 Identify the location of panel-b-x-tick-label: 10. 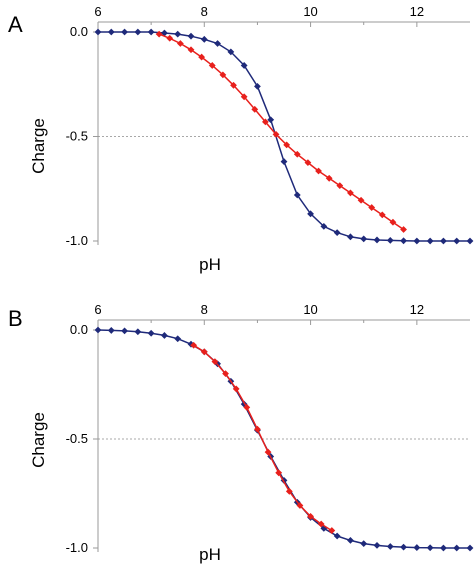
(310, 309).